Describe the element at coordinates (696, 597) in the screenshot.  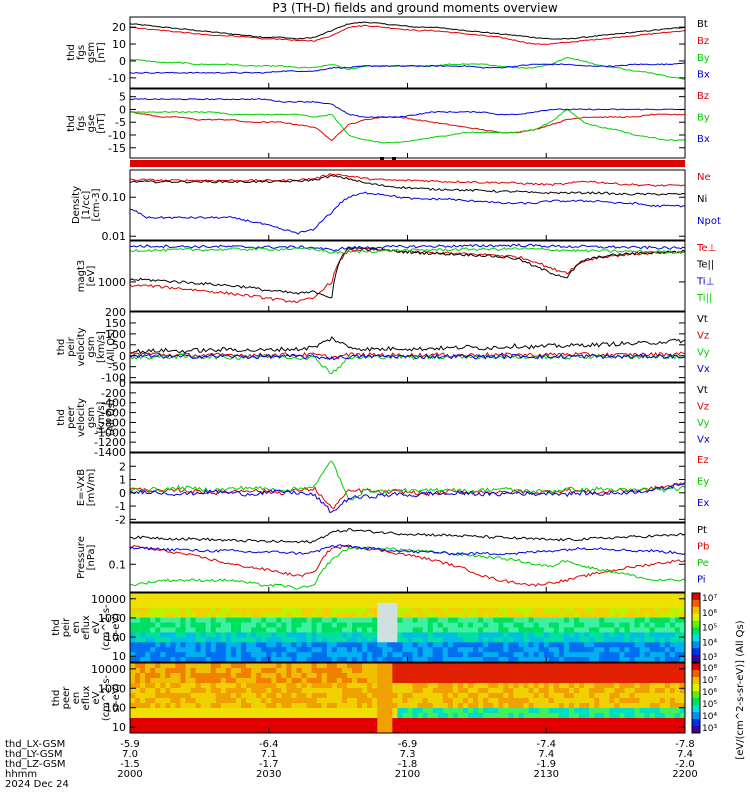
I see `colorbar-peir-stop` at that location.